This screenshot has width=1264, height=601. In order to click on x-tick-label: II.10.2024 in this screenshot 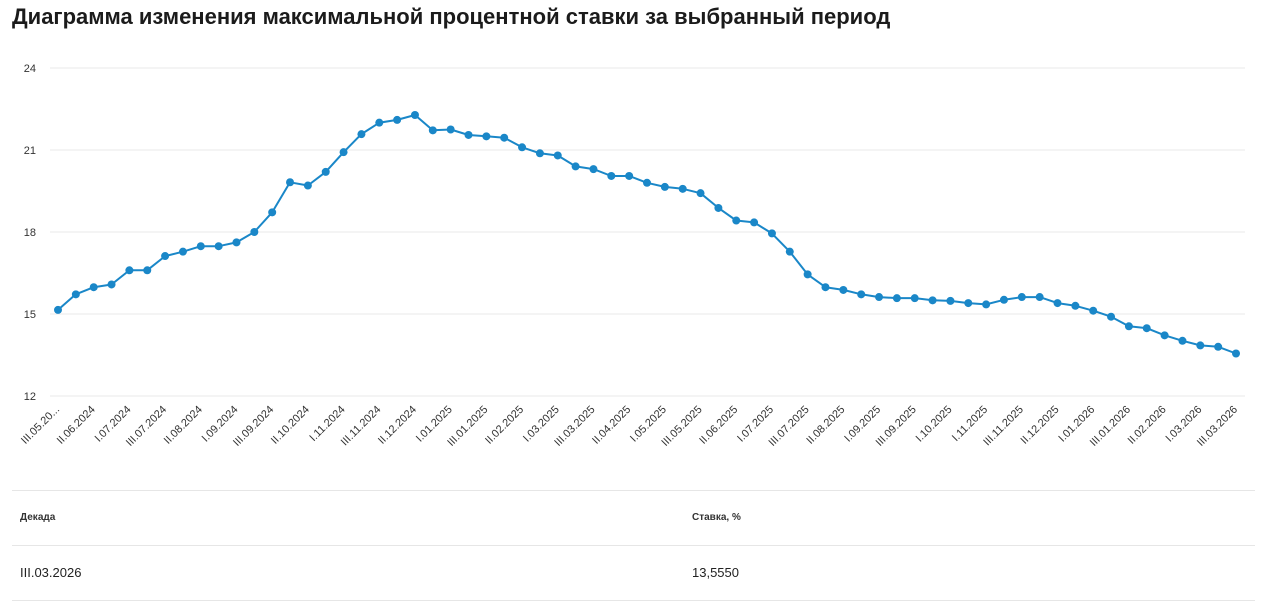, I will do `click(290, 425)`.